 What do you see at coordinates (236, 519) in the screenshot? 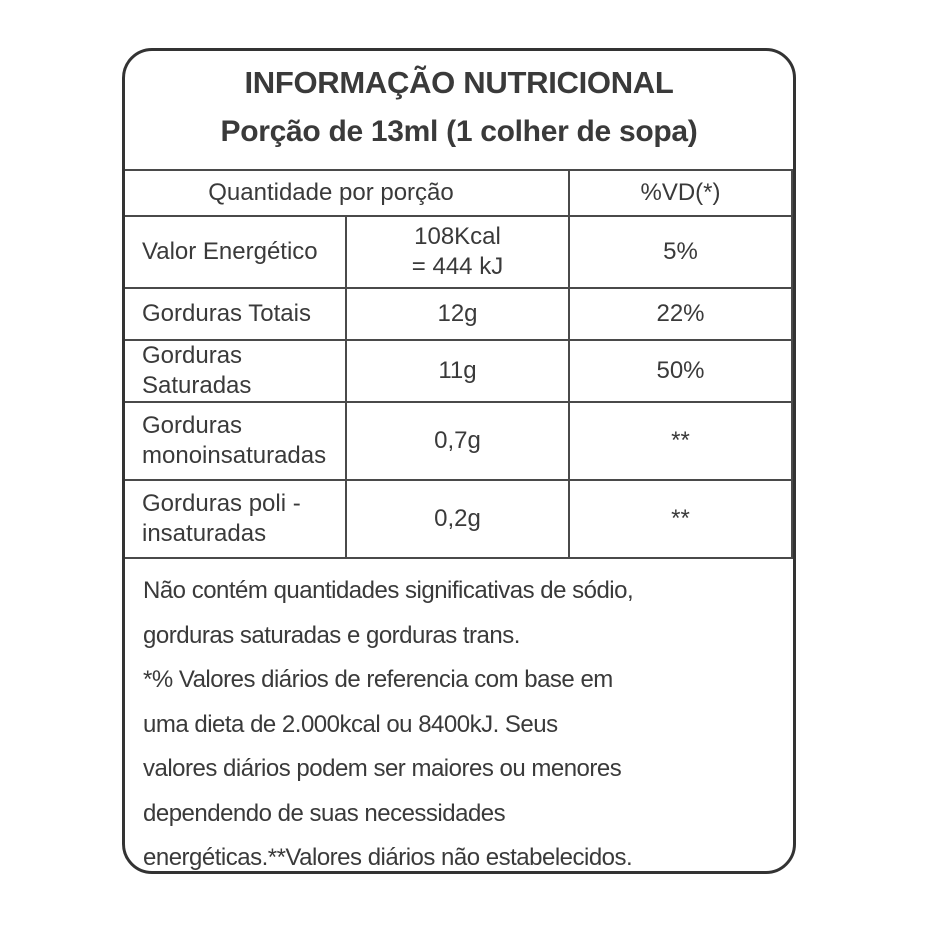
I see `nutrient-name: Gorduras poli - insaturadas` at bounding box center [236, 519].